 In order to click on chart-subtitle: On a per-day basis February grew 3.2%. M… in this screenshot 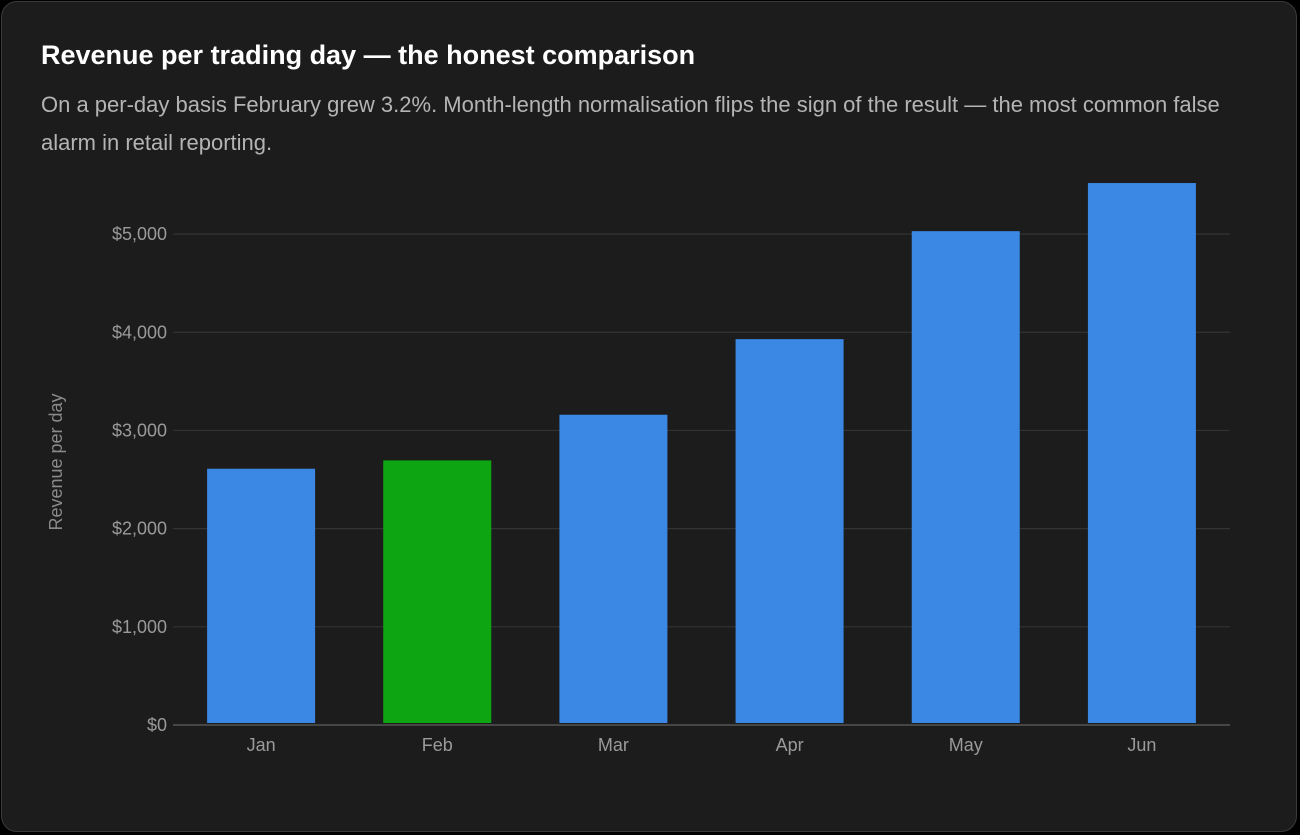, I will do `click(630, 123)`.